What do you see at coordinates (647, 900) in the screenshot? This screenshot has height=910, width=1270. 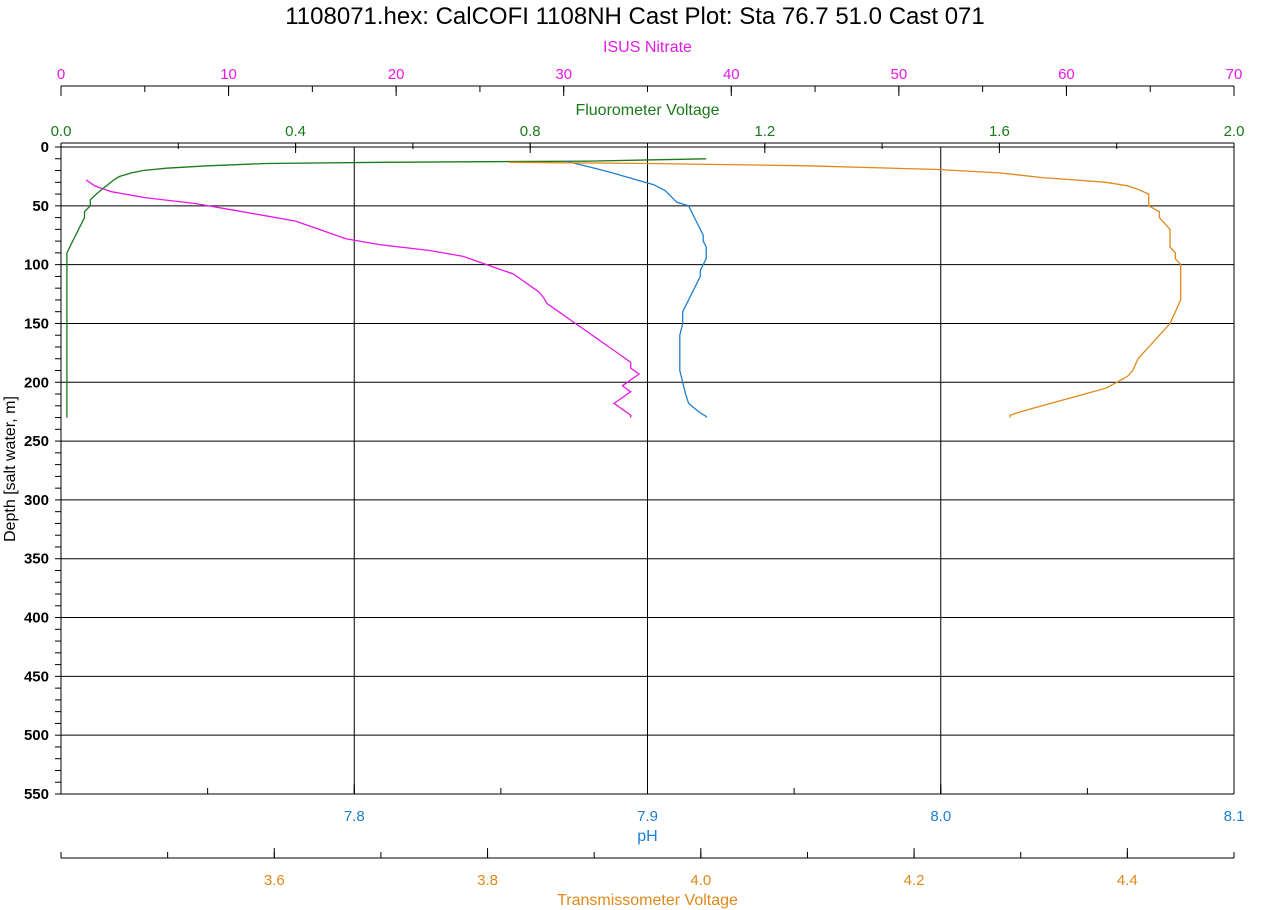 I see `transmissometer-axis-title: Transmissometer Voltage` at bounding box center [647, 900].